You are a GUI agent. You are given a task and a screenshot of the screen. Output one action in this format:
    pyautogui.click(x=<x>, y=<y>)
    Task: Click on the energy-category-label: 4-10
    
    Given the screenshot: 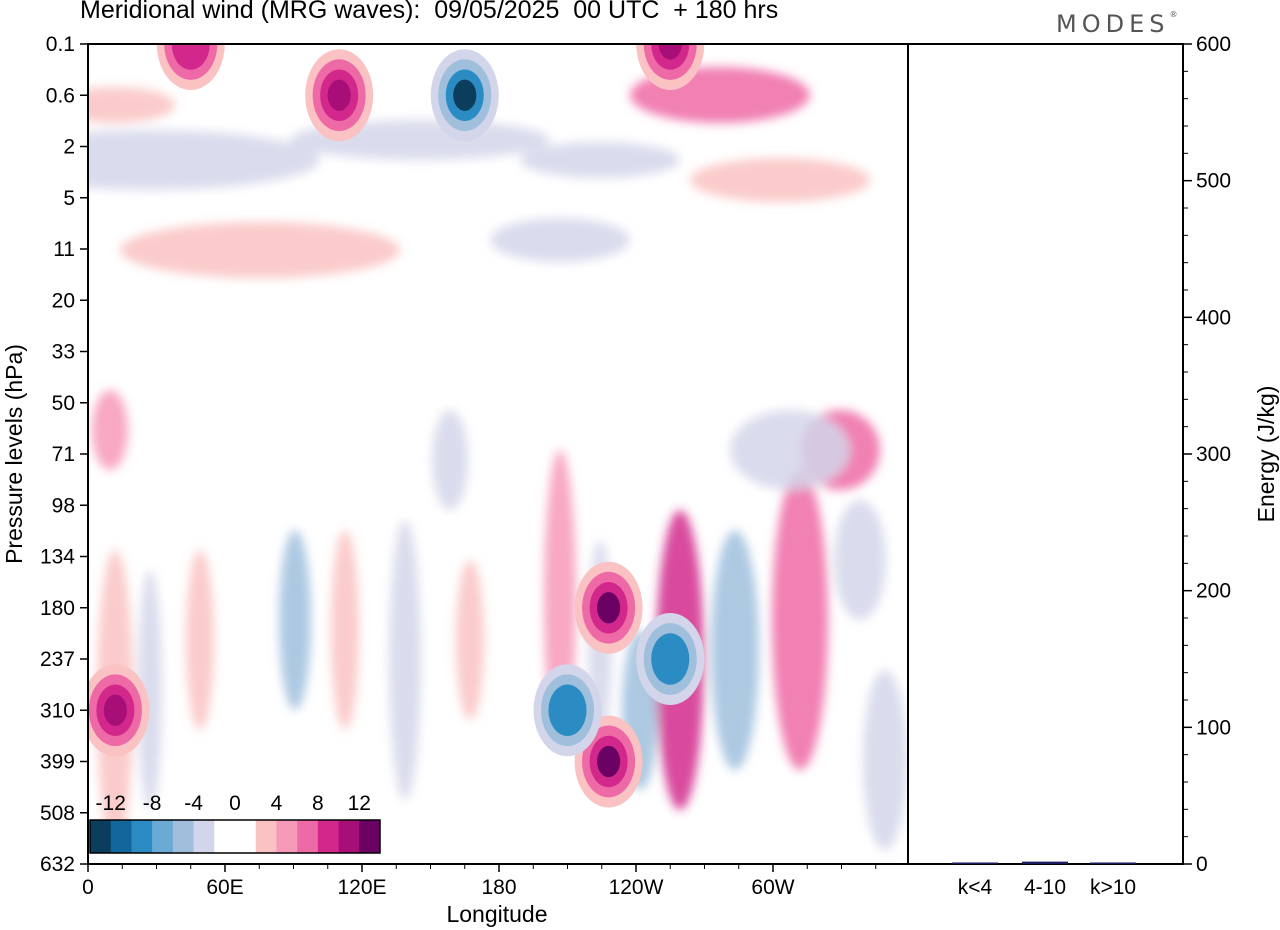 What is the action you would take?
    pyautogui.click(x=1045, y=887)
    